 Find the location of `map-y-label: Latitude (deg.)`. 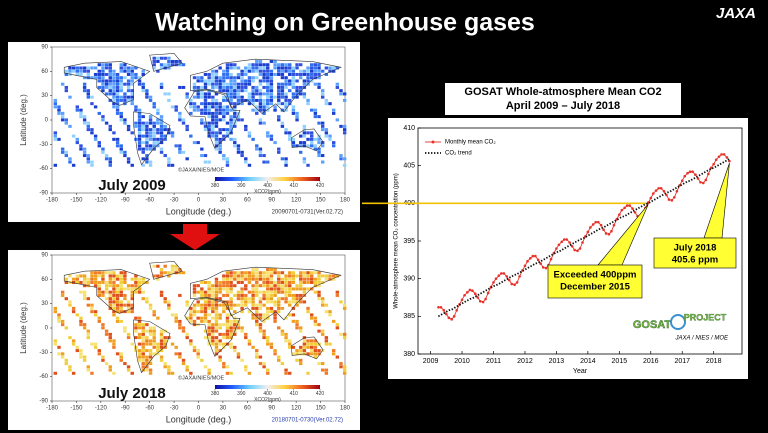

map-y-label: Latitude (deg.) is located at coordinates (23, 120).